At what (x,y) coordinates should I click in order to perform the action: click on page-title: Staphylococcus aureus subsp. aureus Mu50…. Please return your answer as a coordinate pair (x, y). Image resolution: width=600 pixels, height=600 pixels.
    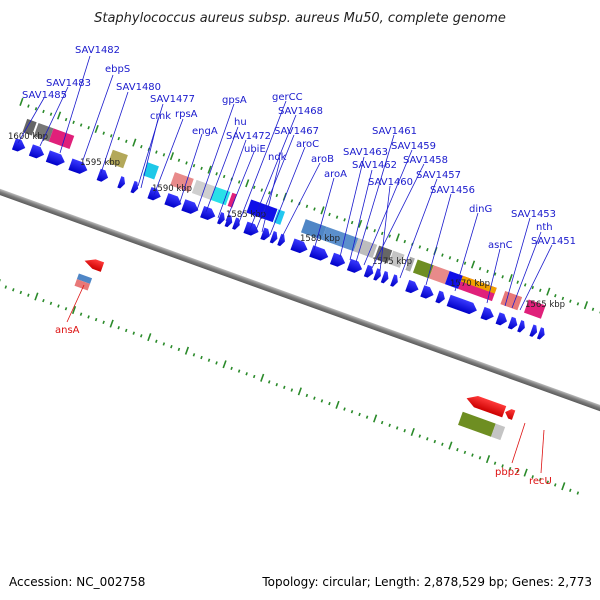
    Looking at the image, I should click on (300, 18).